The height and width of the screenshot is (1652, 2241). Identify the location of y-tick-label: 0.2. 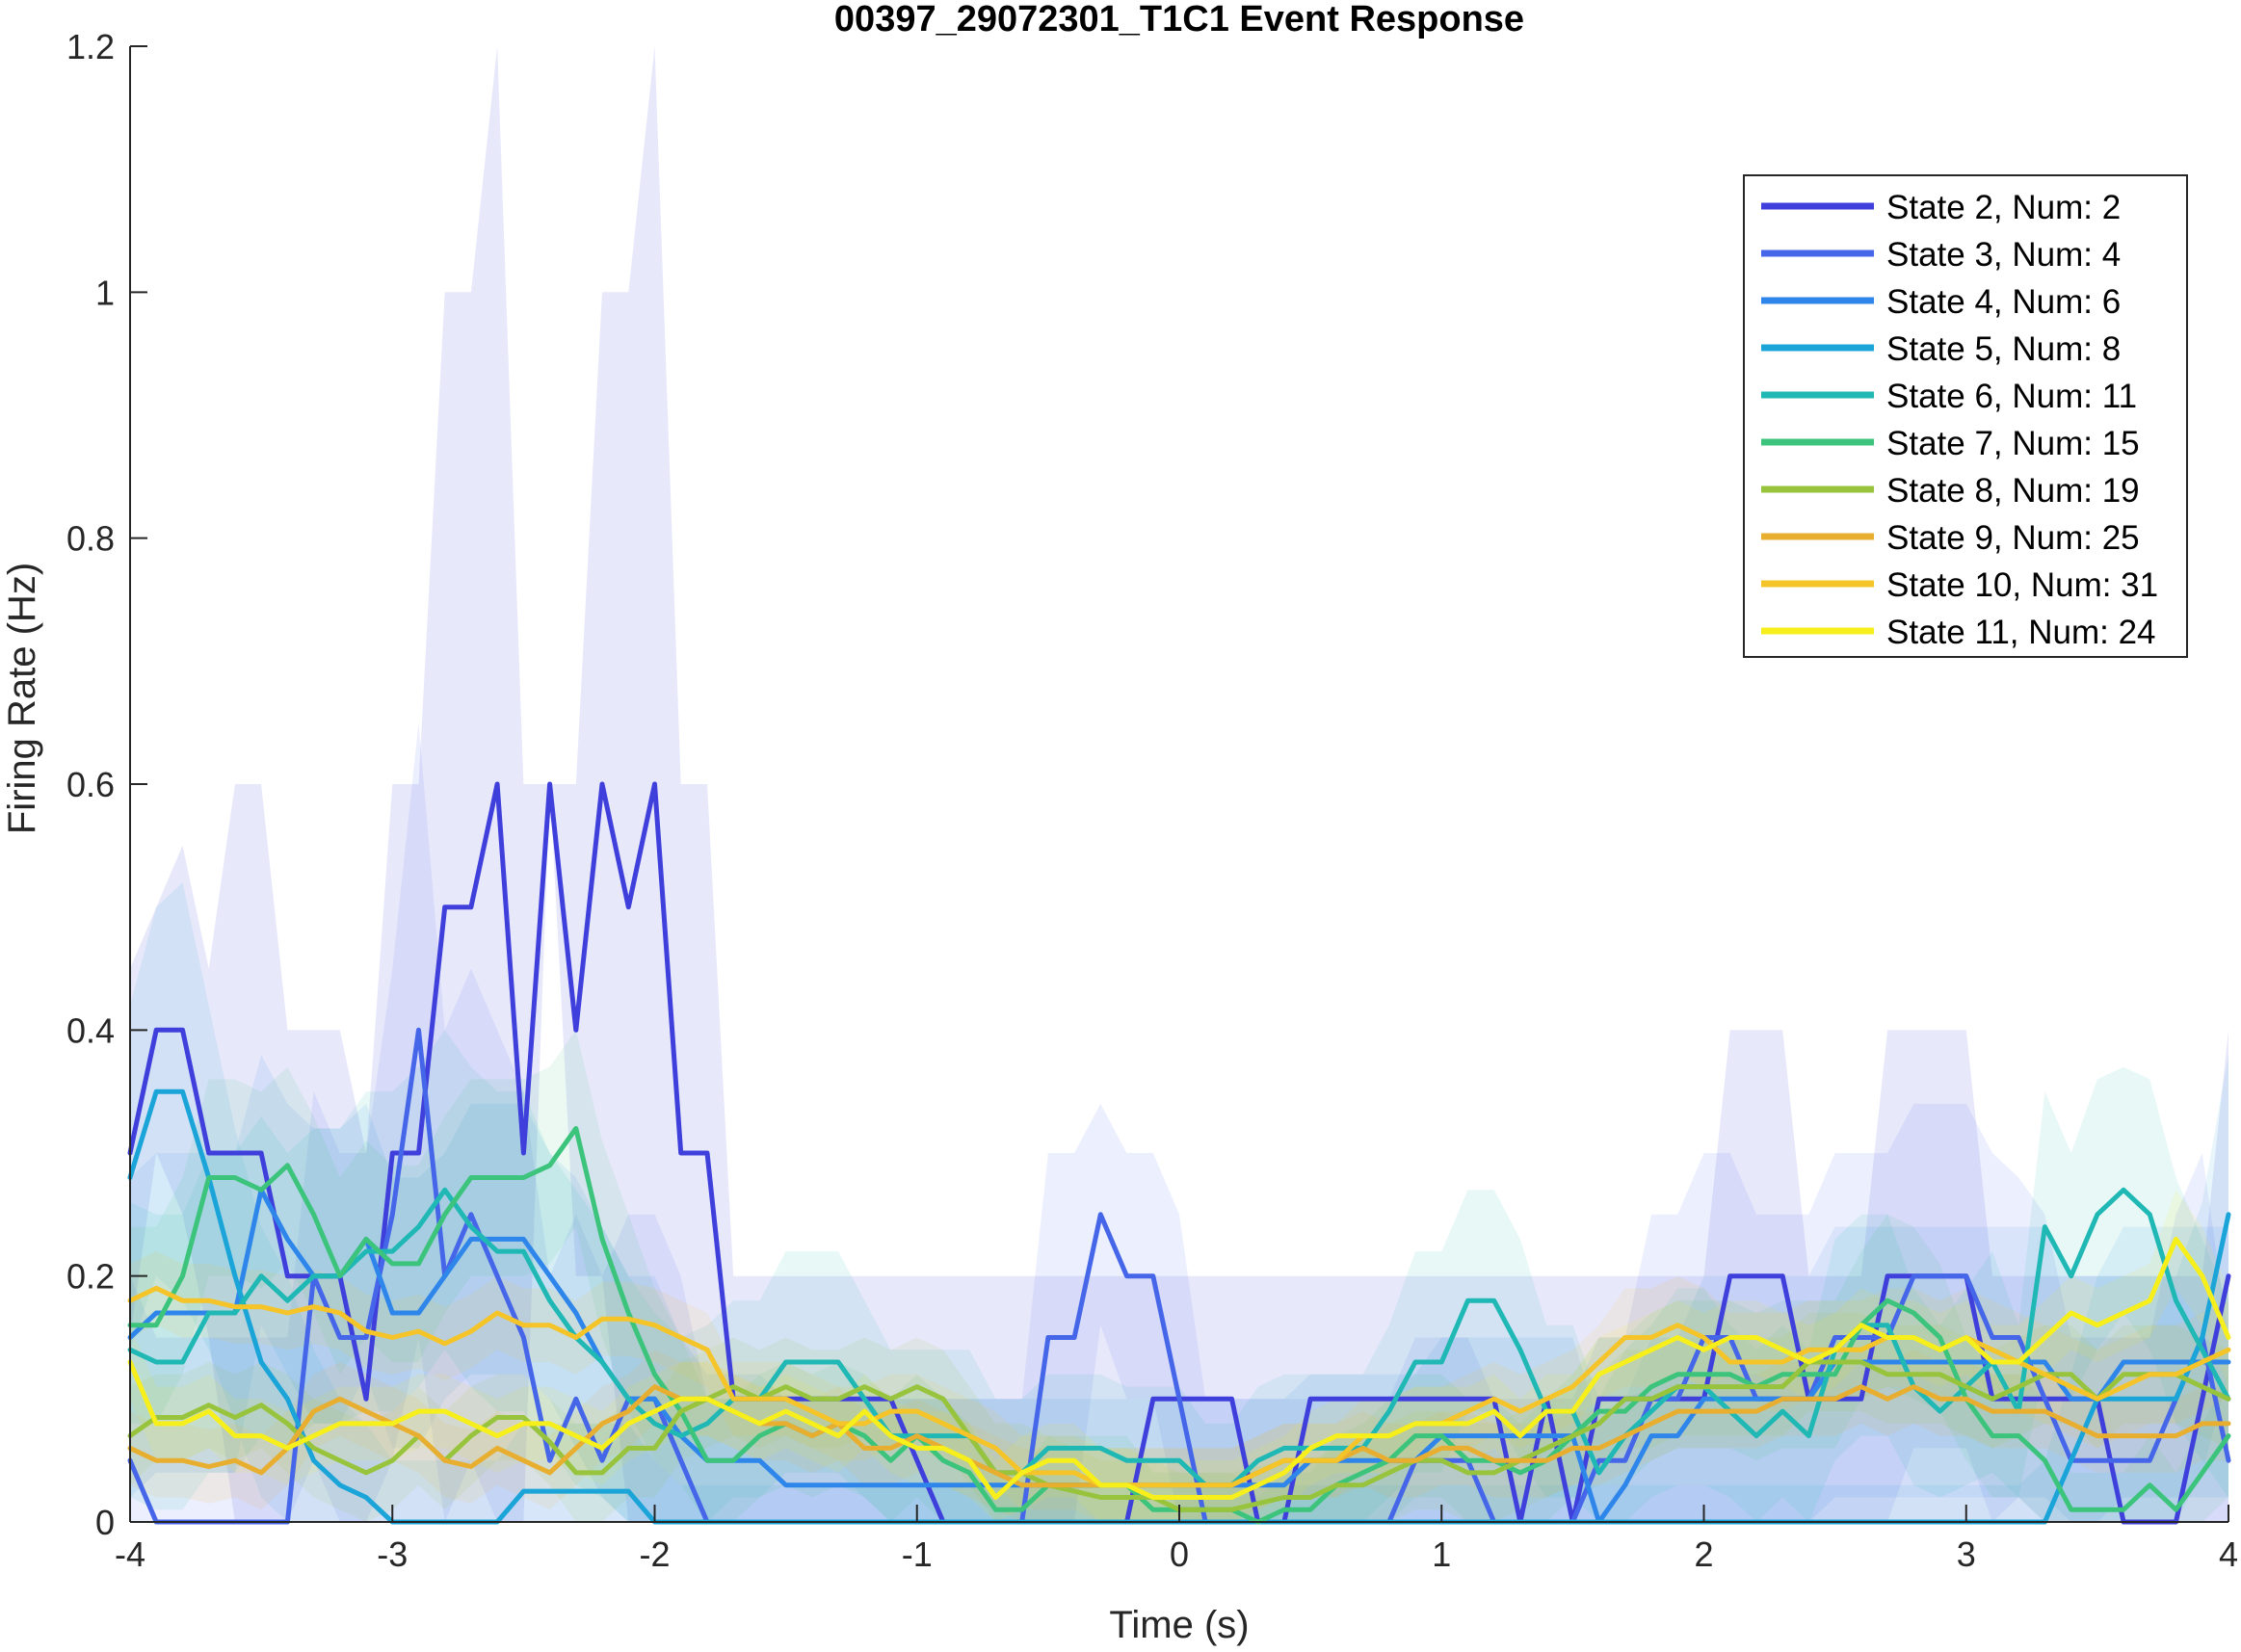
(91, 1277).